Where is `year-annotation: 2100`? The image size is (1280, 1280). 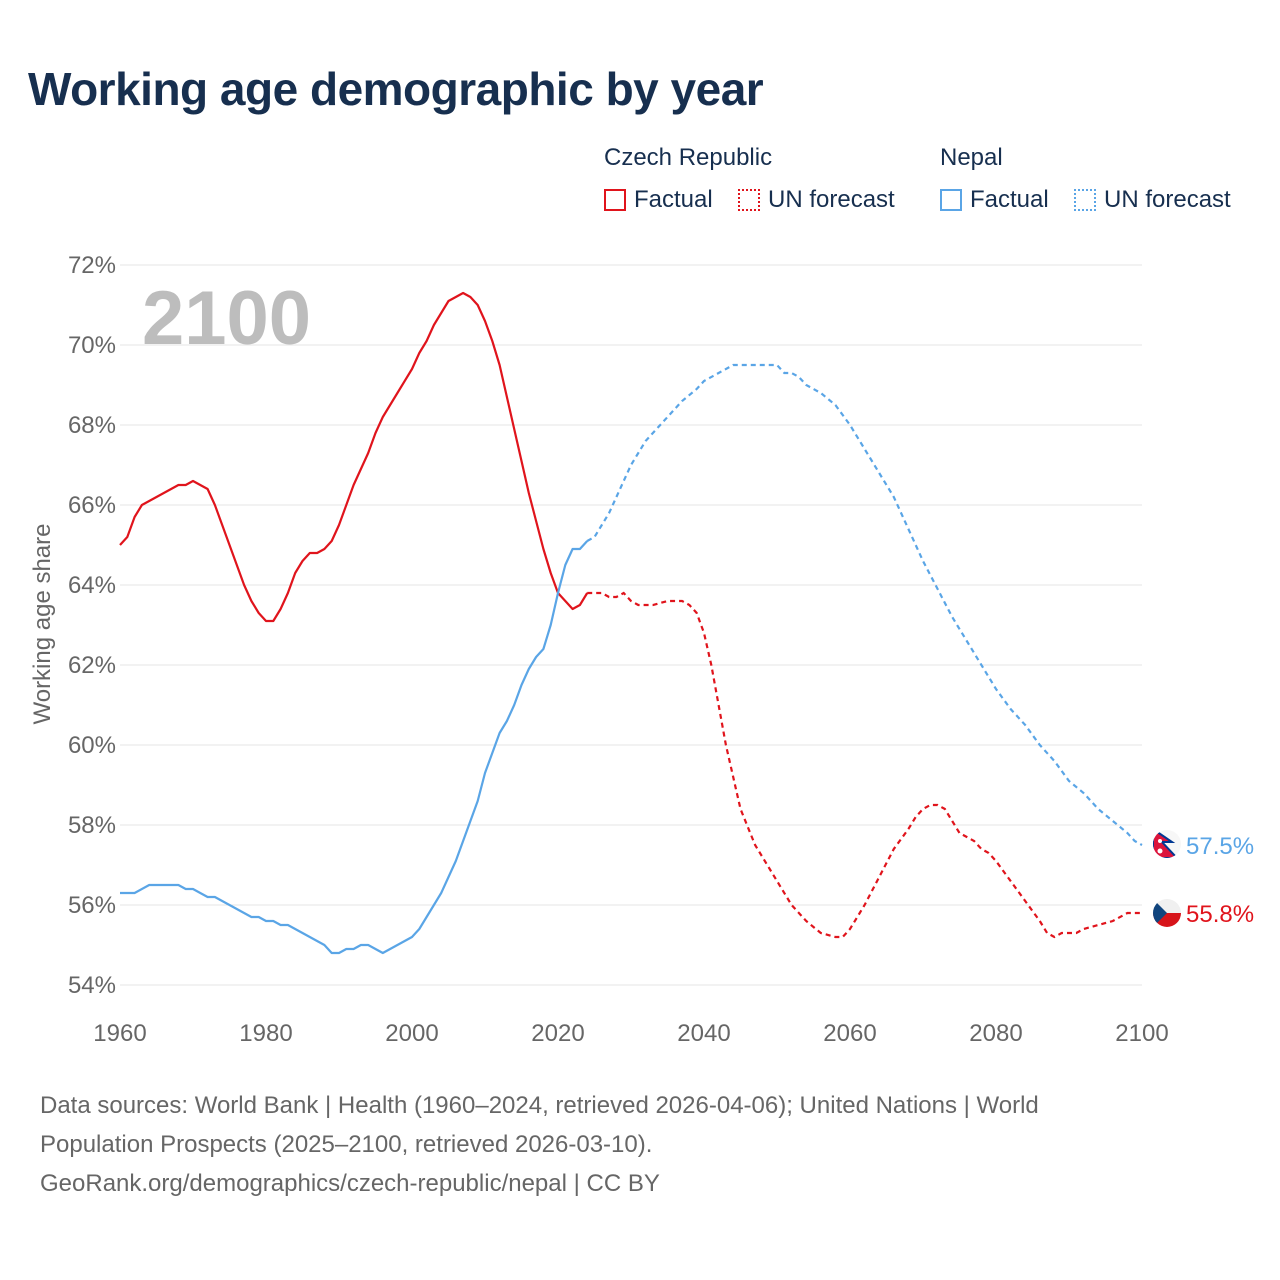 year-annotation: 2100 is located at coordinates (226, 318).